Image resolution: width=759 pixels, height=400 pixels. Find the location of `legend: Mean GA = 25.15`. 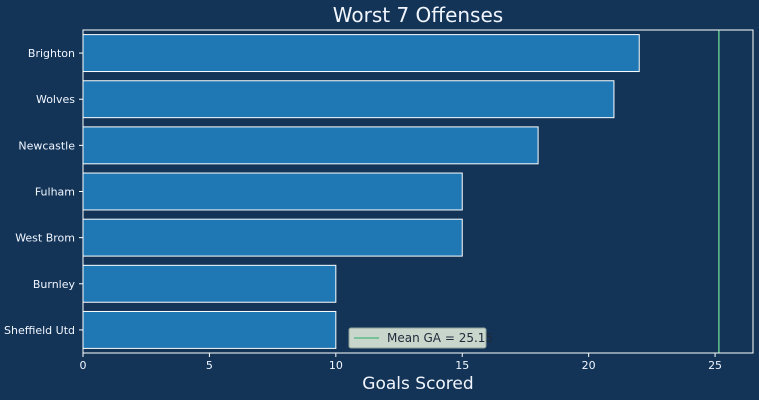

legend: Mean GA = 25.15 is located at coordinates (420, 338).